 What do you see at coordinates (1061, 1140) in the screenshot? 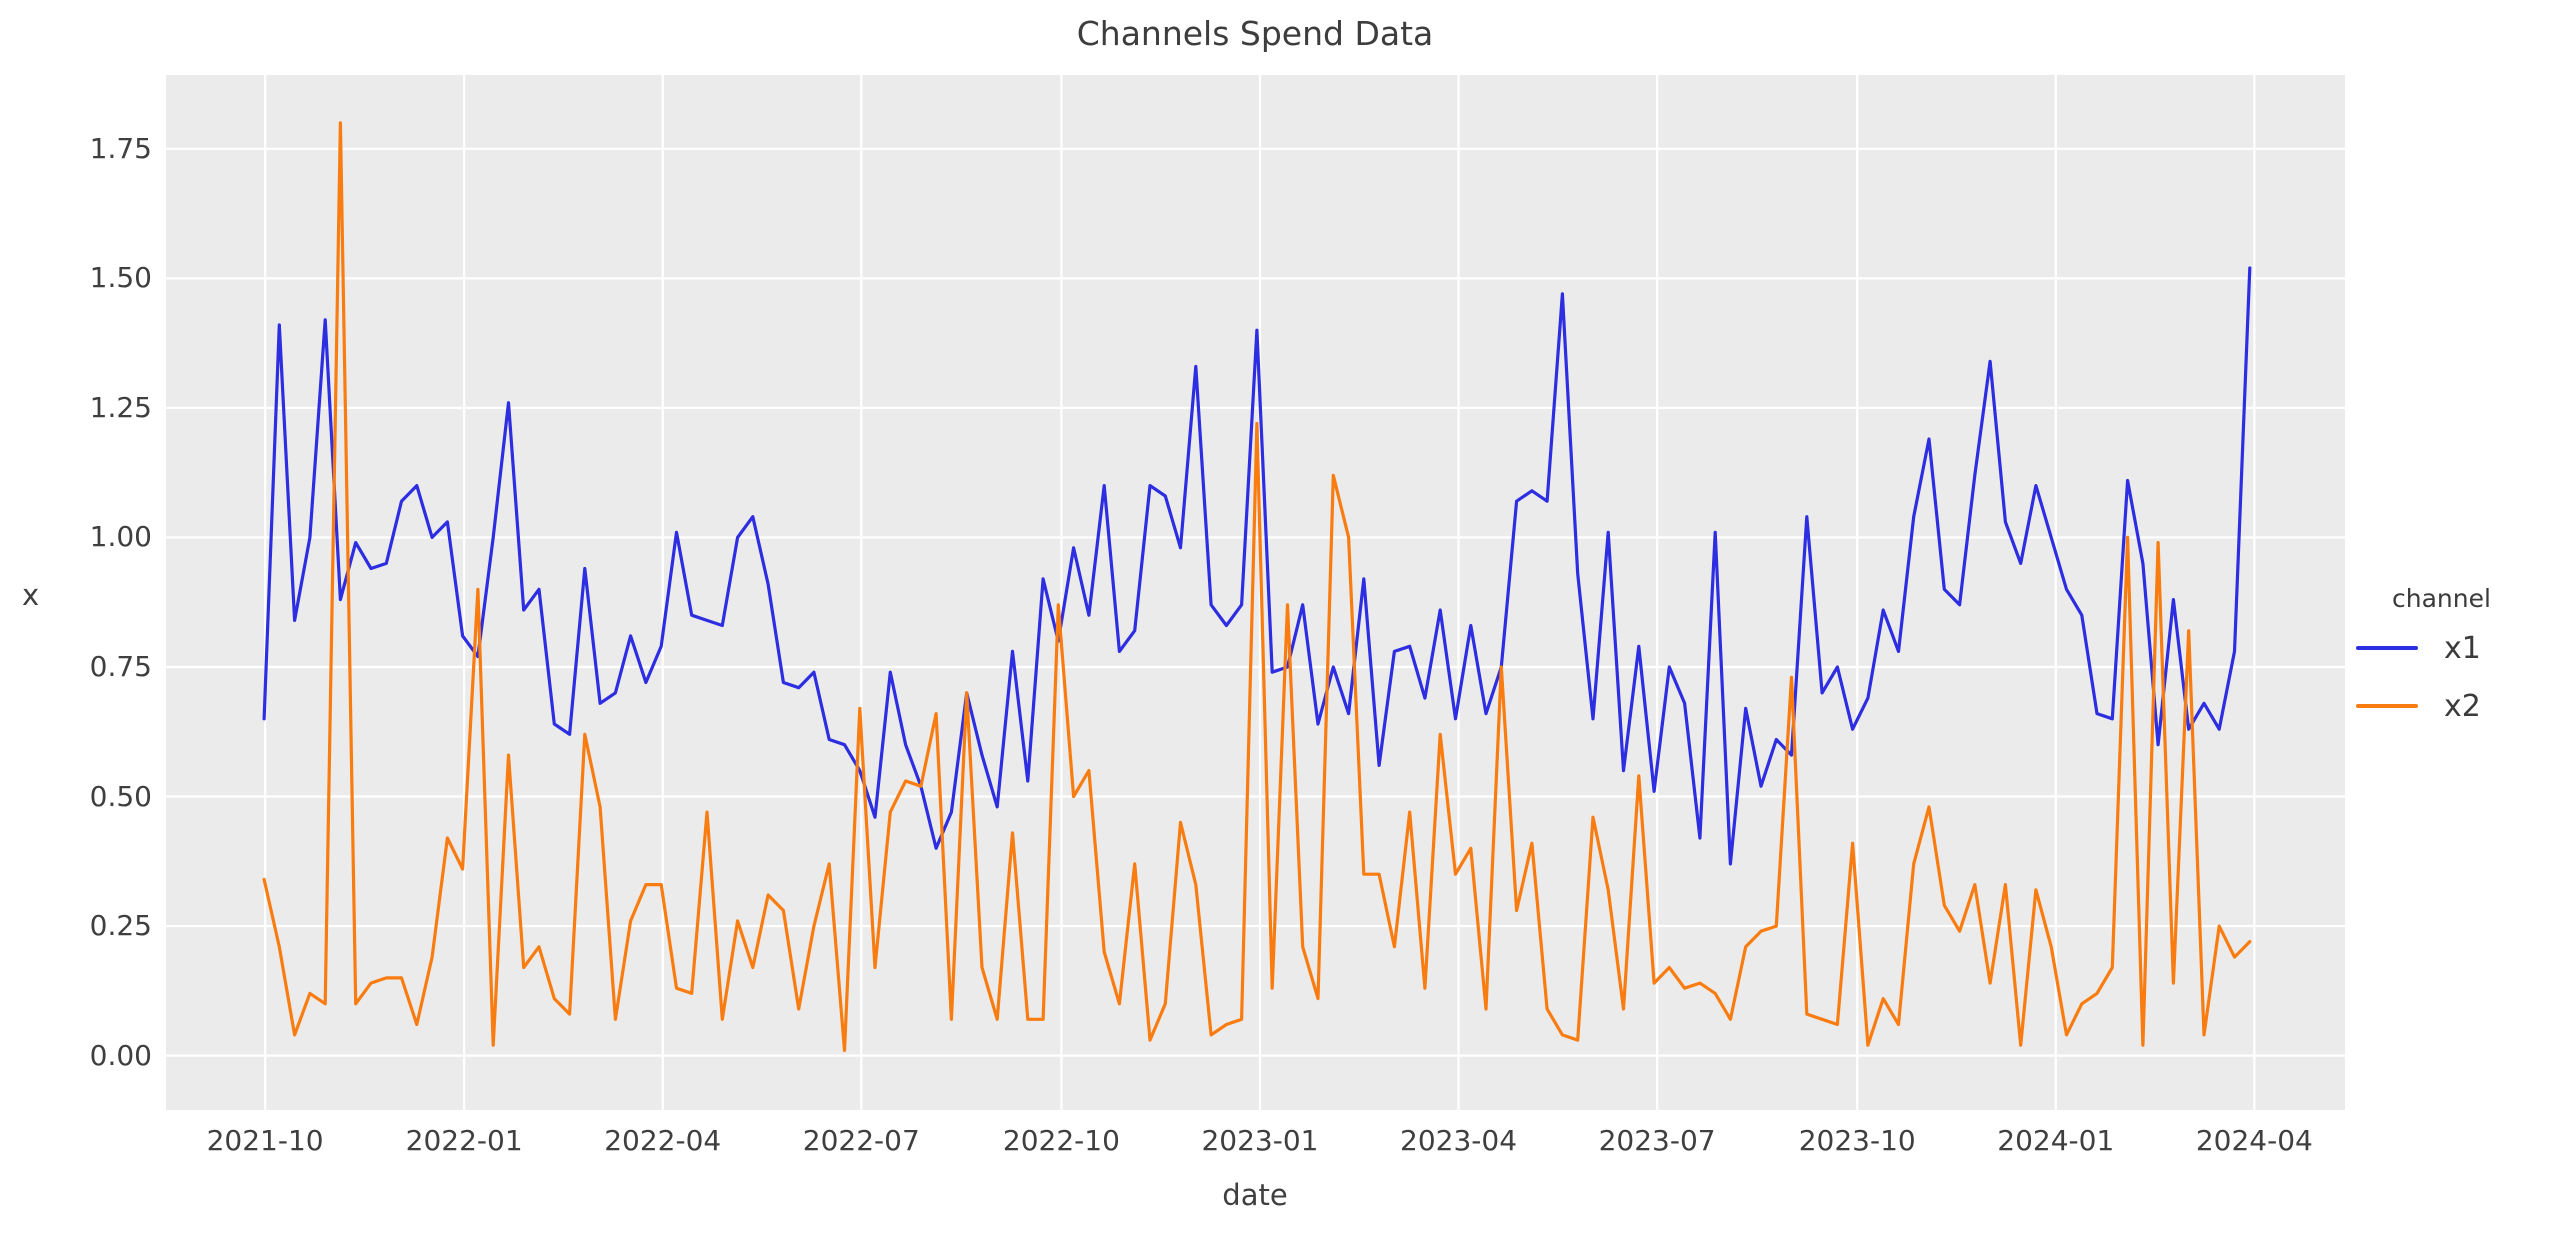
I see `x-tick-label: 2022-10` at bounding box center [1061, 1140].